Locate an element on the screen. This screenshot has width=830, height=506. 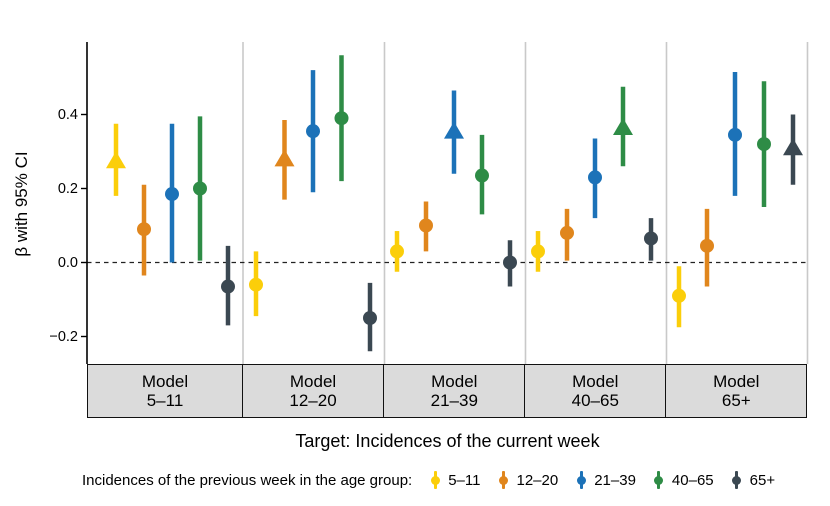
legend-item-label: 12–20 is located at coordinates (537, 480).